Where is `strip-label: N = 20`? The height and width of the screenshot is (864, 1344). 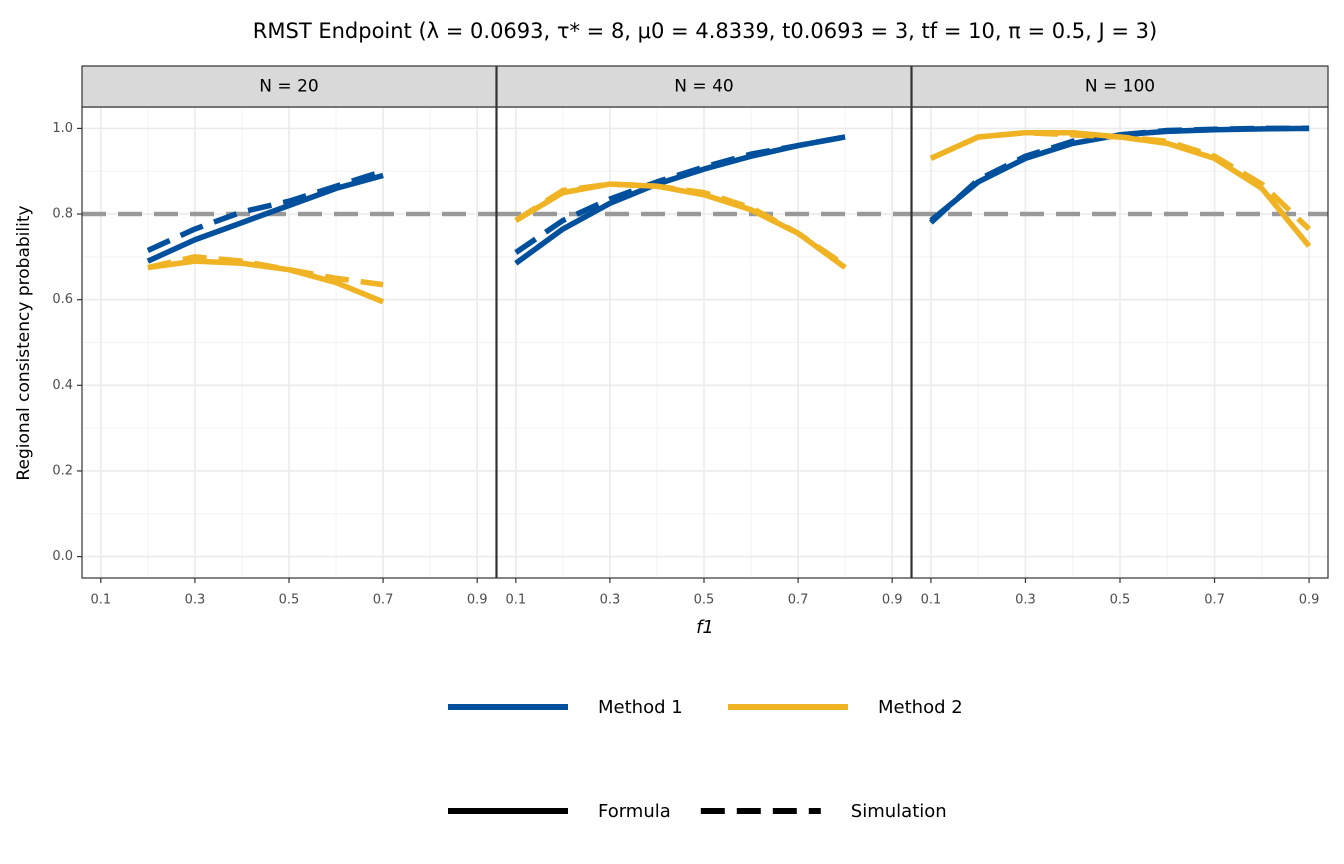 strip-label: N = 20 is located at coordinates (288, 87).